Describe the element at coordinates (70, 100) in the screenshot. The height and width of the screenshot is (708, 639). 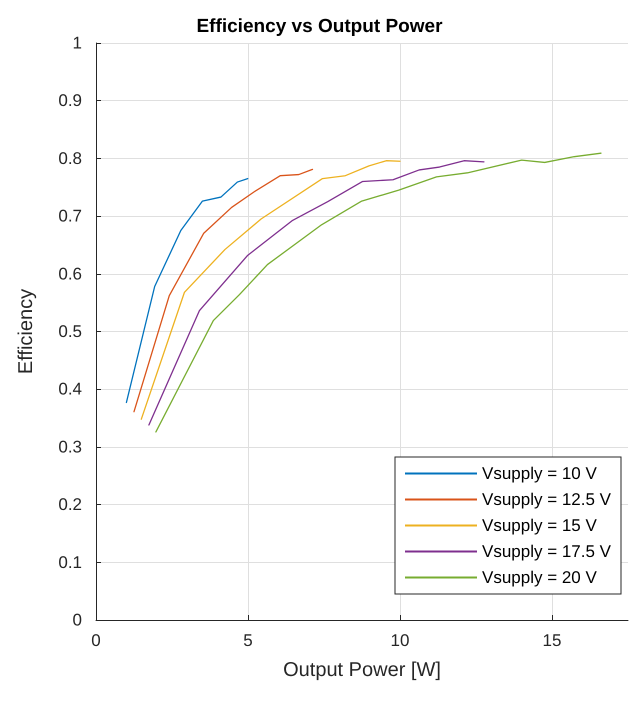
I see `y-tick-label: 0.9` at that location.